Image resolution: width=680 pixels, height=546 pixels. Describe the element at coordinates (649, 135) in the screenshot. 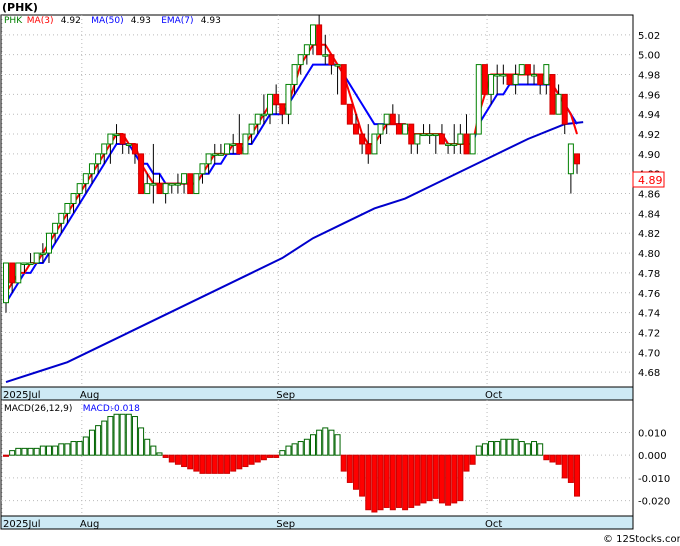

I see `price-y-tick-label: 4.92` at that location.